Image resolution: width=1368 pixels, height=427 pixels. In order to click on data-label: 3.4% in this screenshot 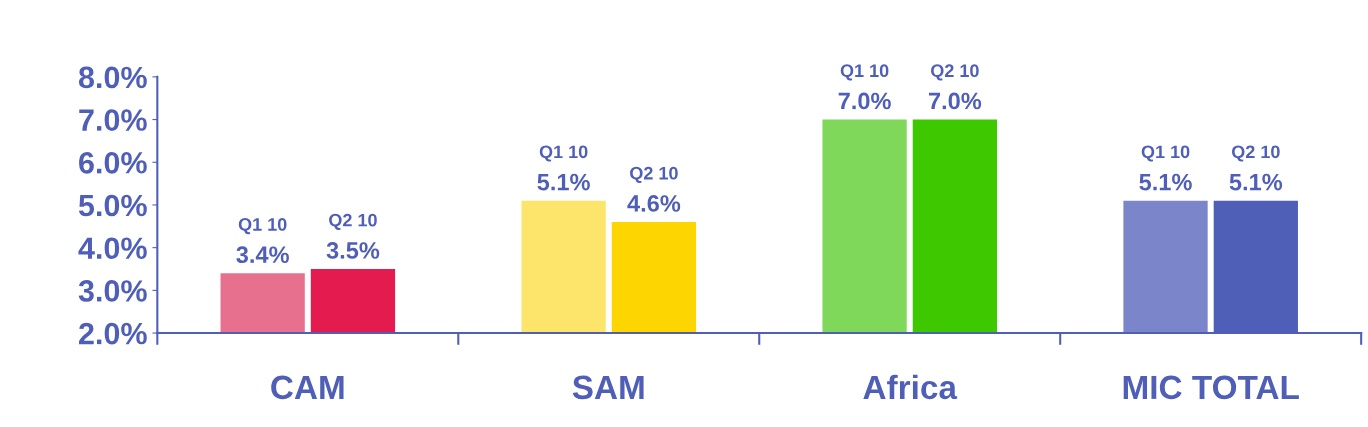, I will do `click(262, 255)`.